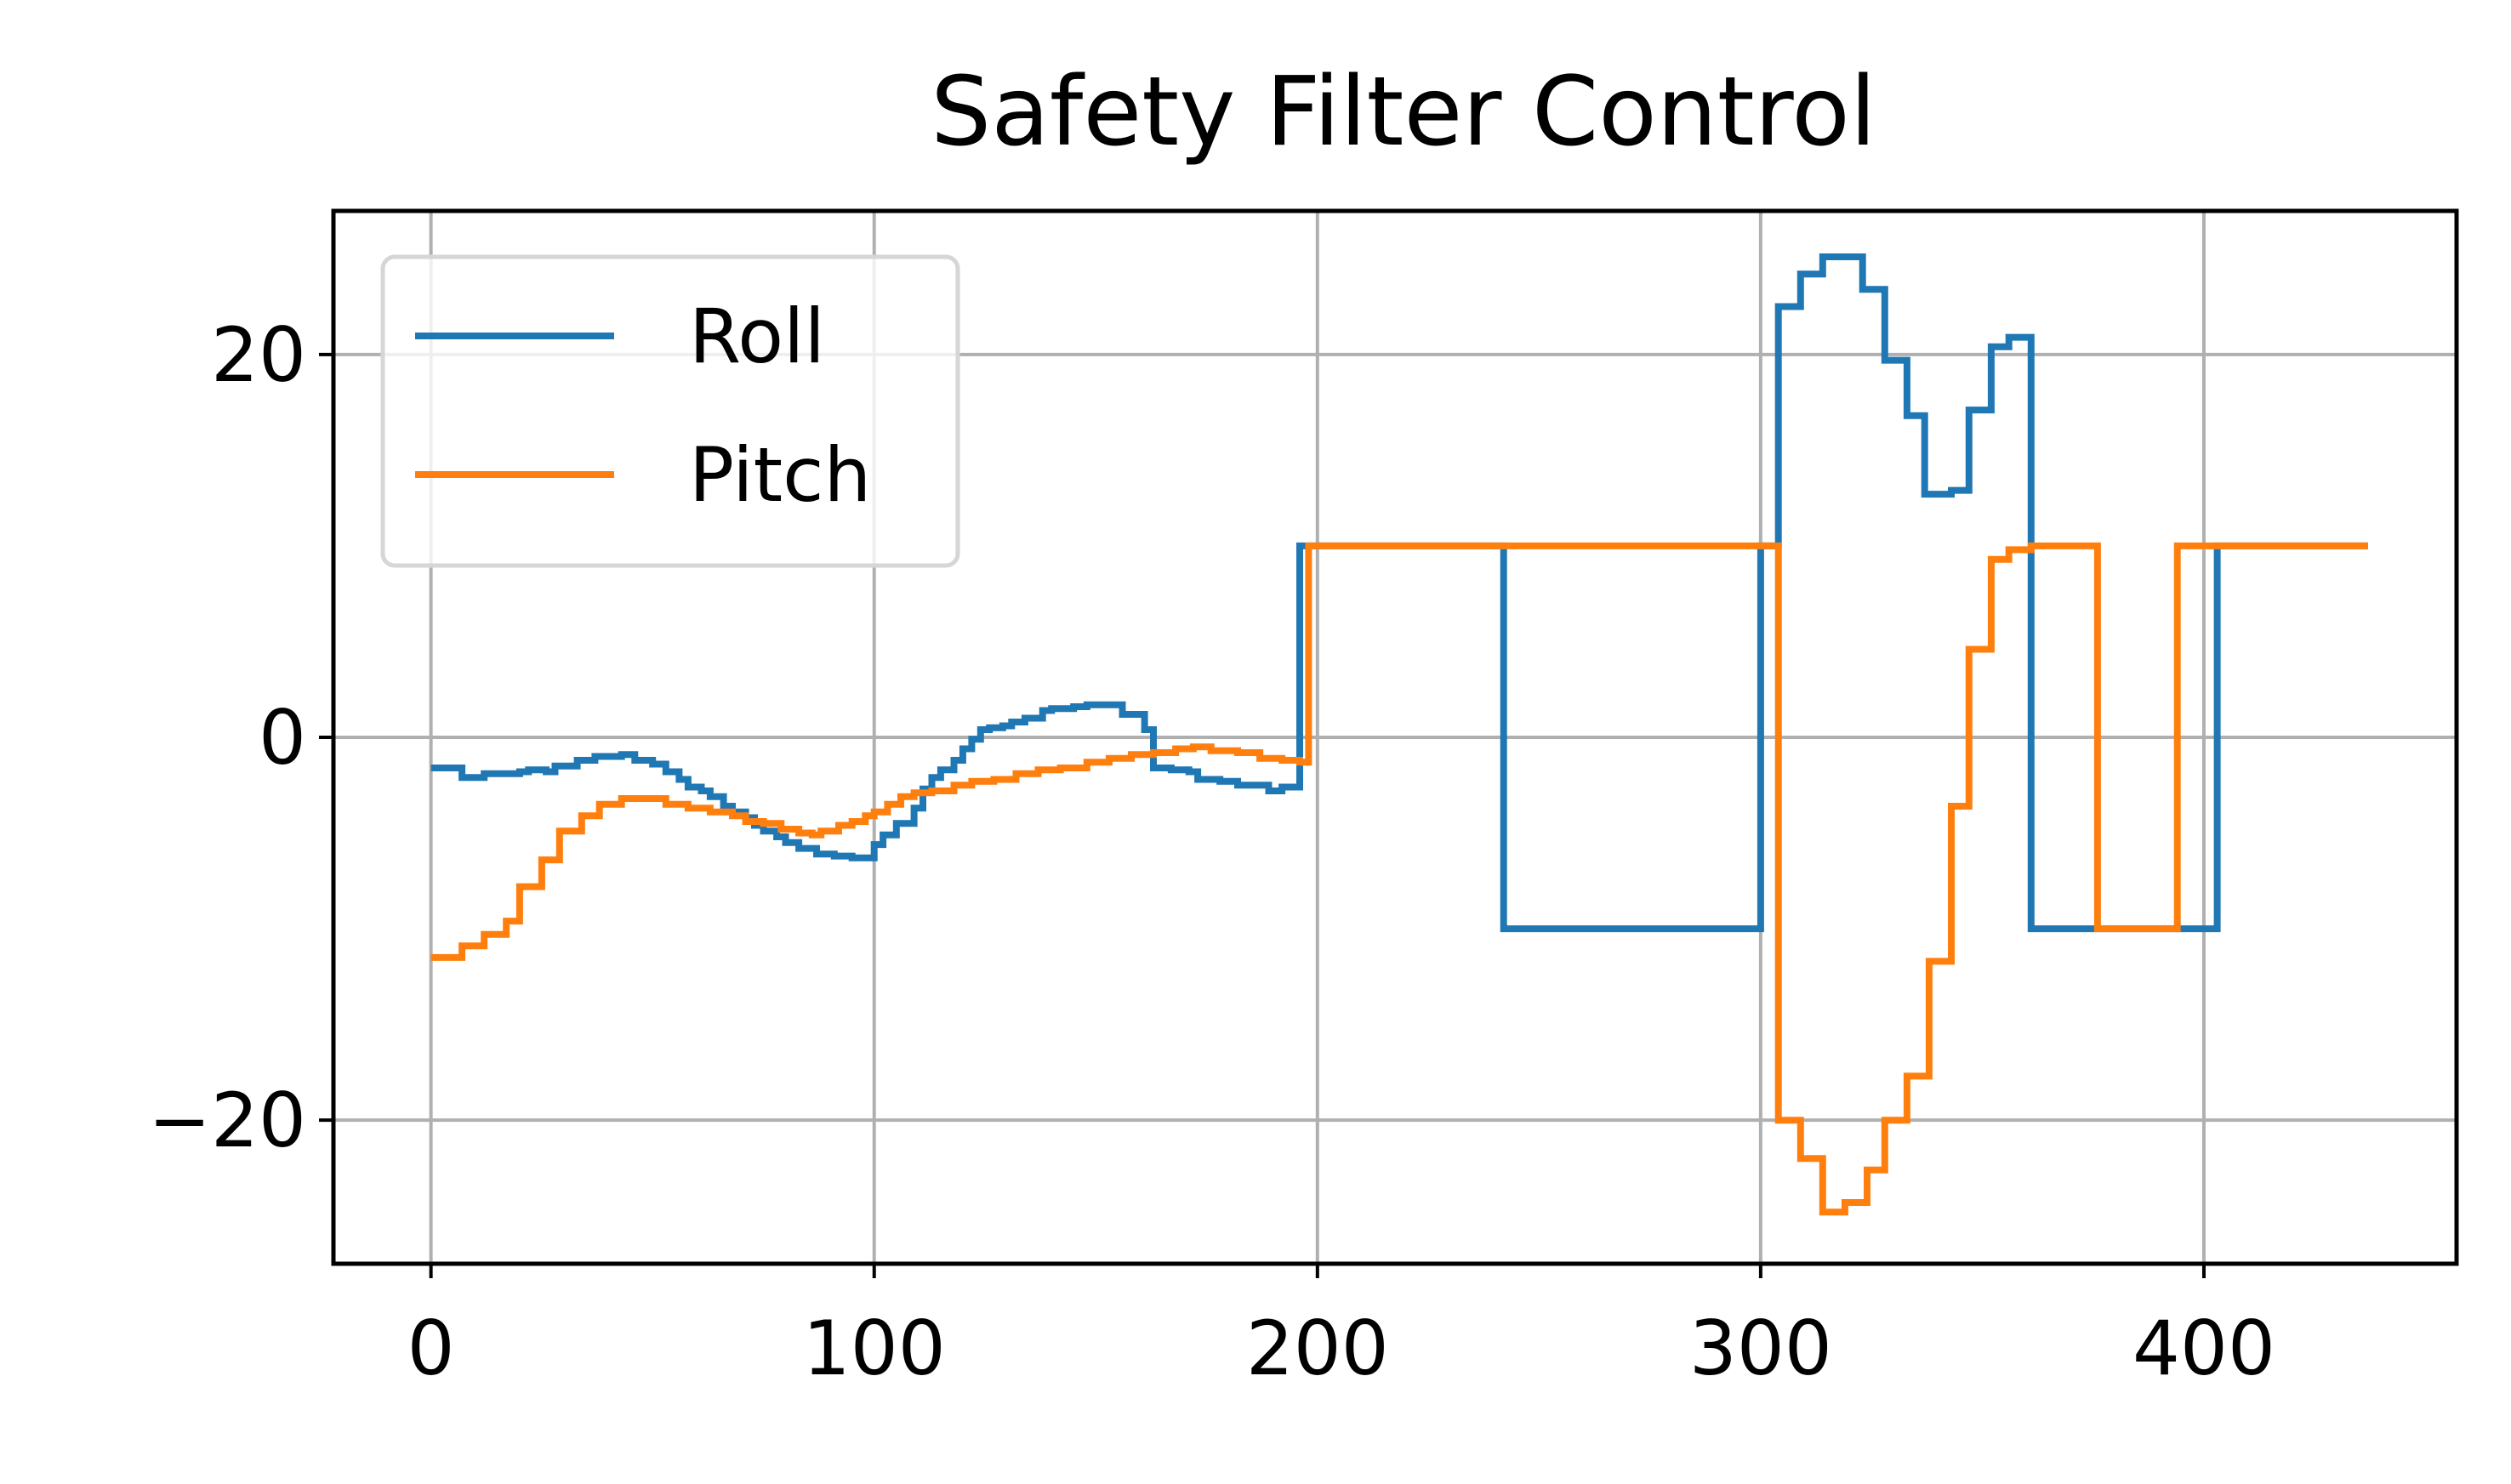  I want to click on y-tick-label: −20, so click(227, 1121).